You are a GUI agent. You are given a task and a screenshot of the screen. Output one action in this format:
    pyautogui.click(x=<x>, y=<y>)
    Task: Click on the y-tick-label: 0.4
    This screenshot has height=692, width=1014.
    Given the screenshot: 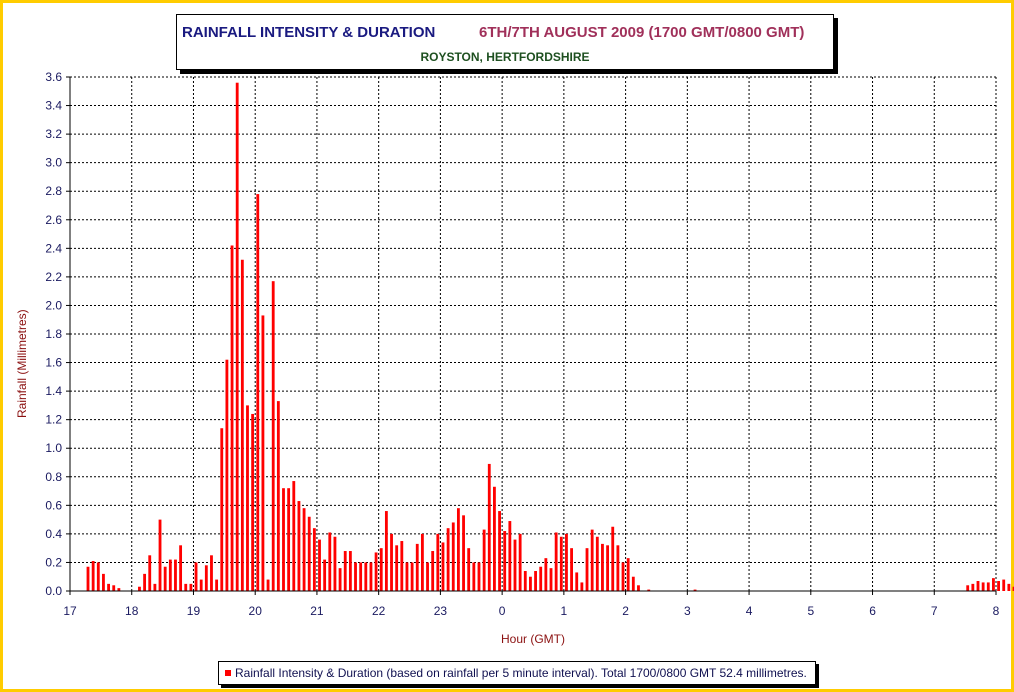 What is the action you would take?
    pyautogui.click(x=53, y=534)
    